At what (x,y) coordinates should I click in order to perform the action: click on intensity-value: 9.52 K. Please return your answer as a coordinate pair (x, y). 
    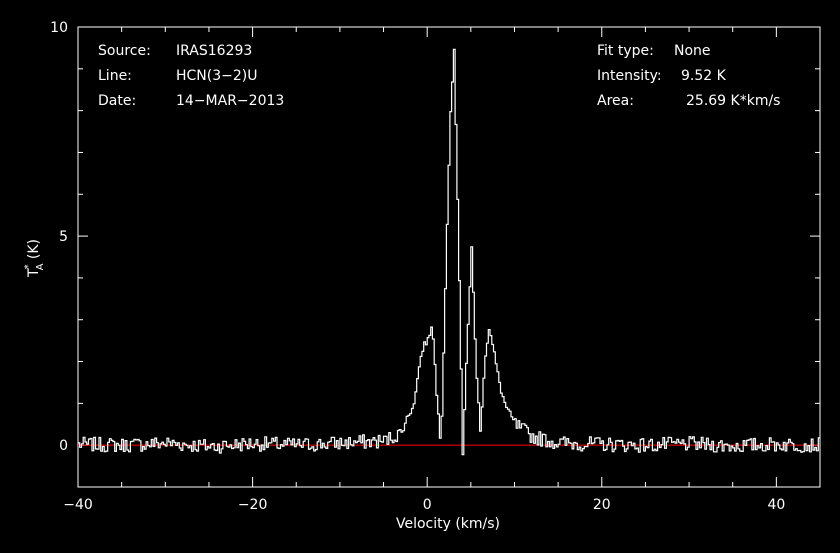
    Looking at the image, I should click on (704, 76).